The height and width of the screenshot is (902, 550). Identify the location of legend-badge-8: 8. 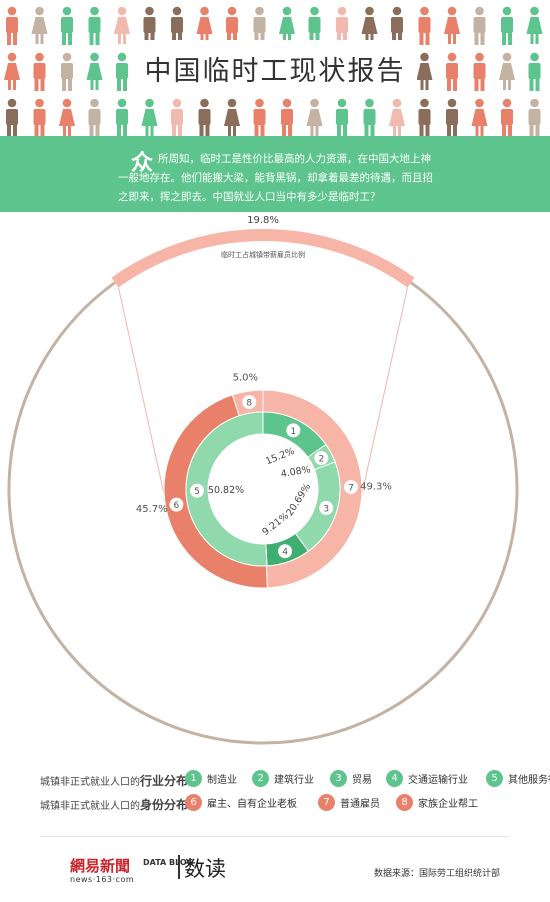
(404, 802).